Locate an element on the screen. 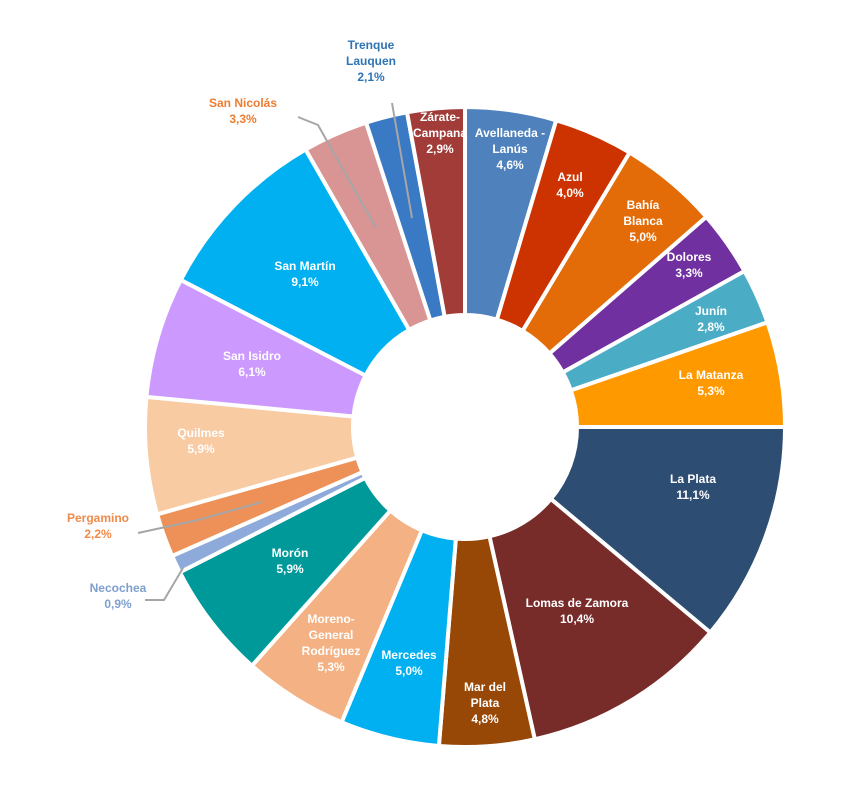 The height and width of the screenshot is (806, 862). label-bahia-blanca: Bahía Blanca 5,0% is located at coordinates (643, 221).